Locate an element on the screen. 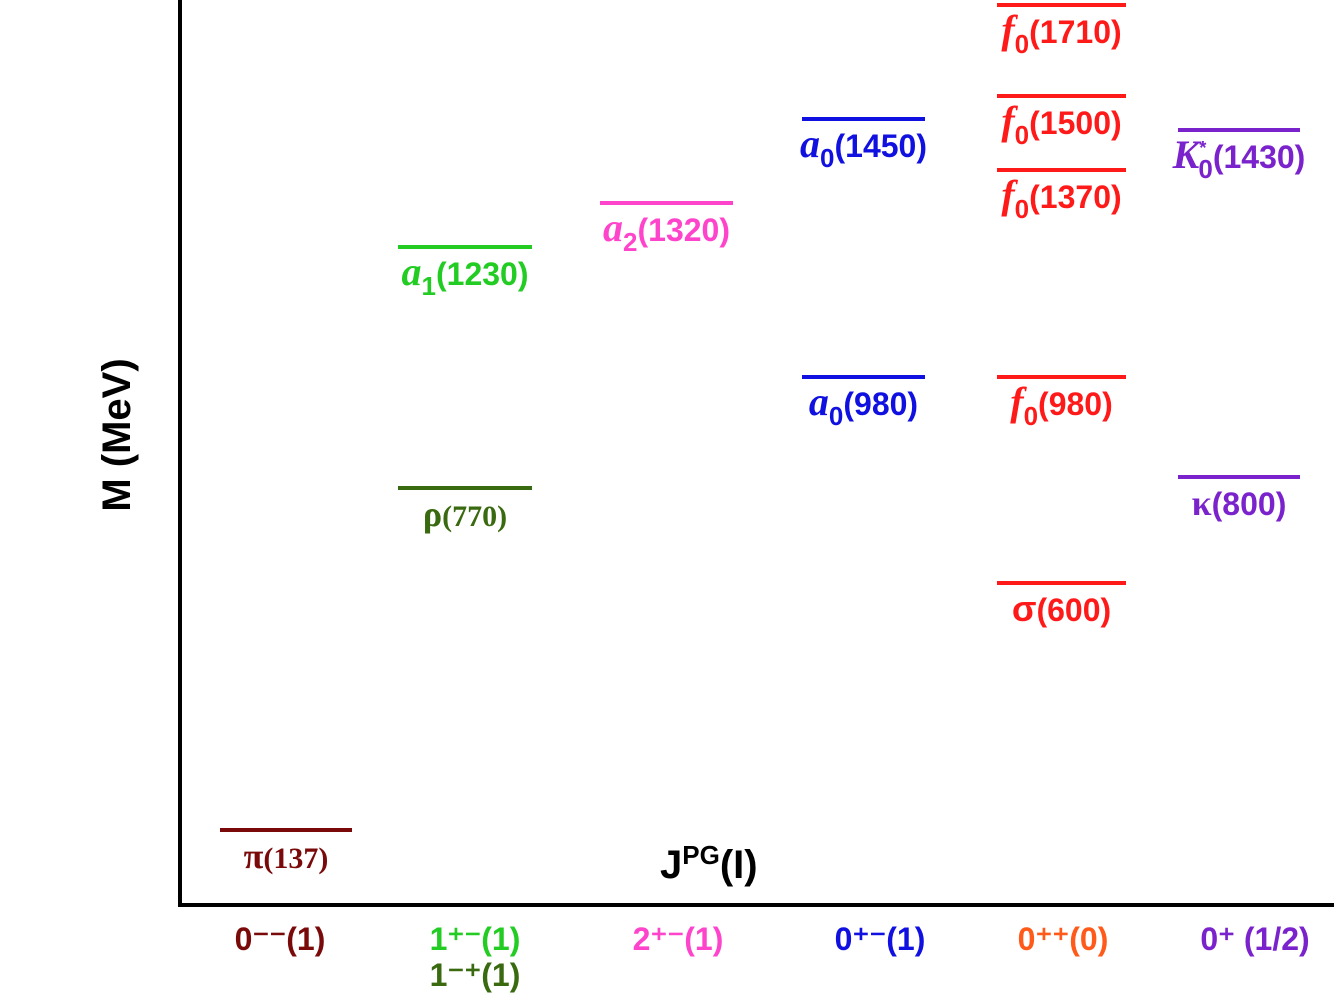 The height and width of the screenshot is (1005, 1334). level-label: π(137) is located at coordinates (286, 856).